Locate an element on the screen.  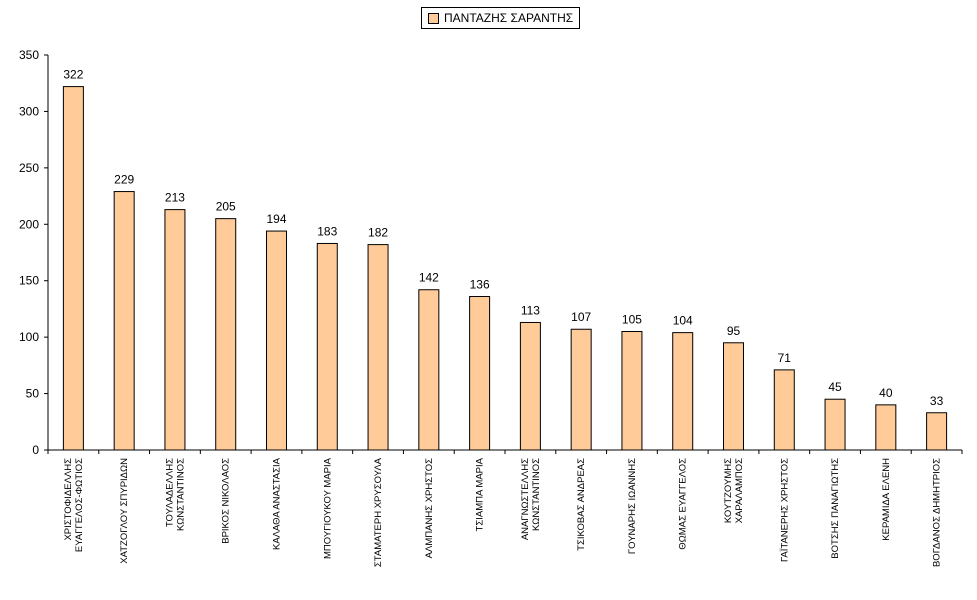
x-tick-label: ΒΟΓΔΑΝΟΣ ΔΗΜΗΤΡΙΟΣ is located at coordinates (937, 512).